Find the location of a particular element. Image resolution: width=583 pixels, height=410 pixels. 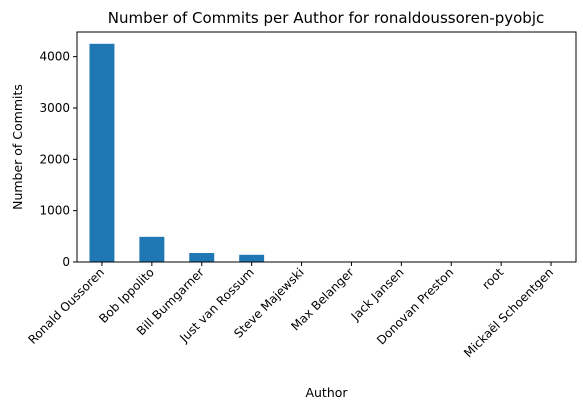

y-axis: 0 1000 2000 3000 4000 is located at coordinates (58, 159).